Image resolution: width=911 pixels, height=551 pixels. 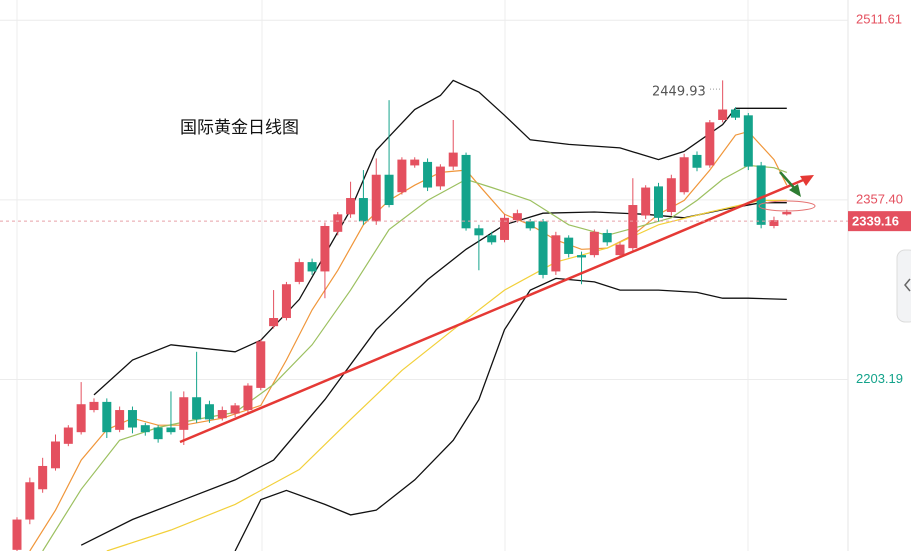 I want to click on y-tick-label: 2203.19, so click(x=879, y=378).